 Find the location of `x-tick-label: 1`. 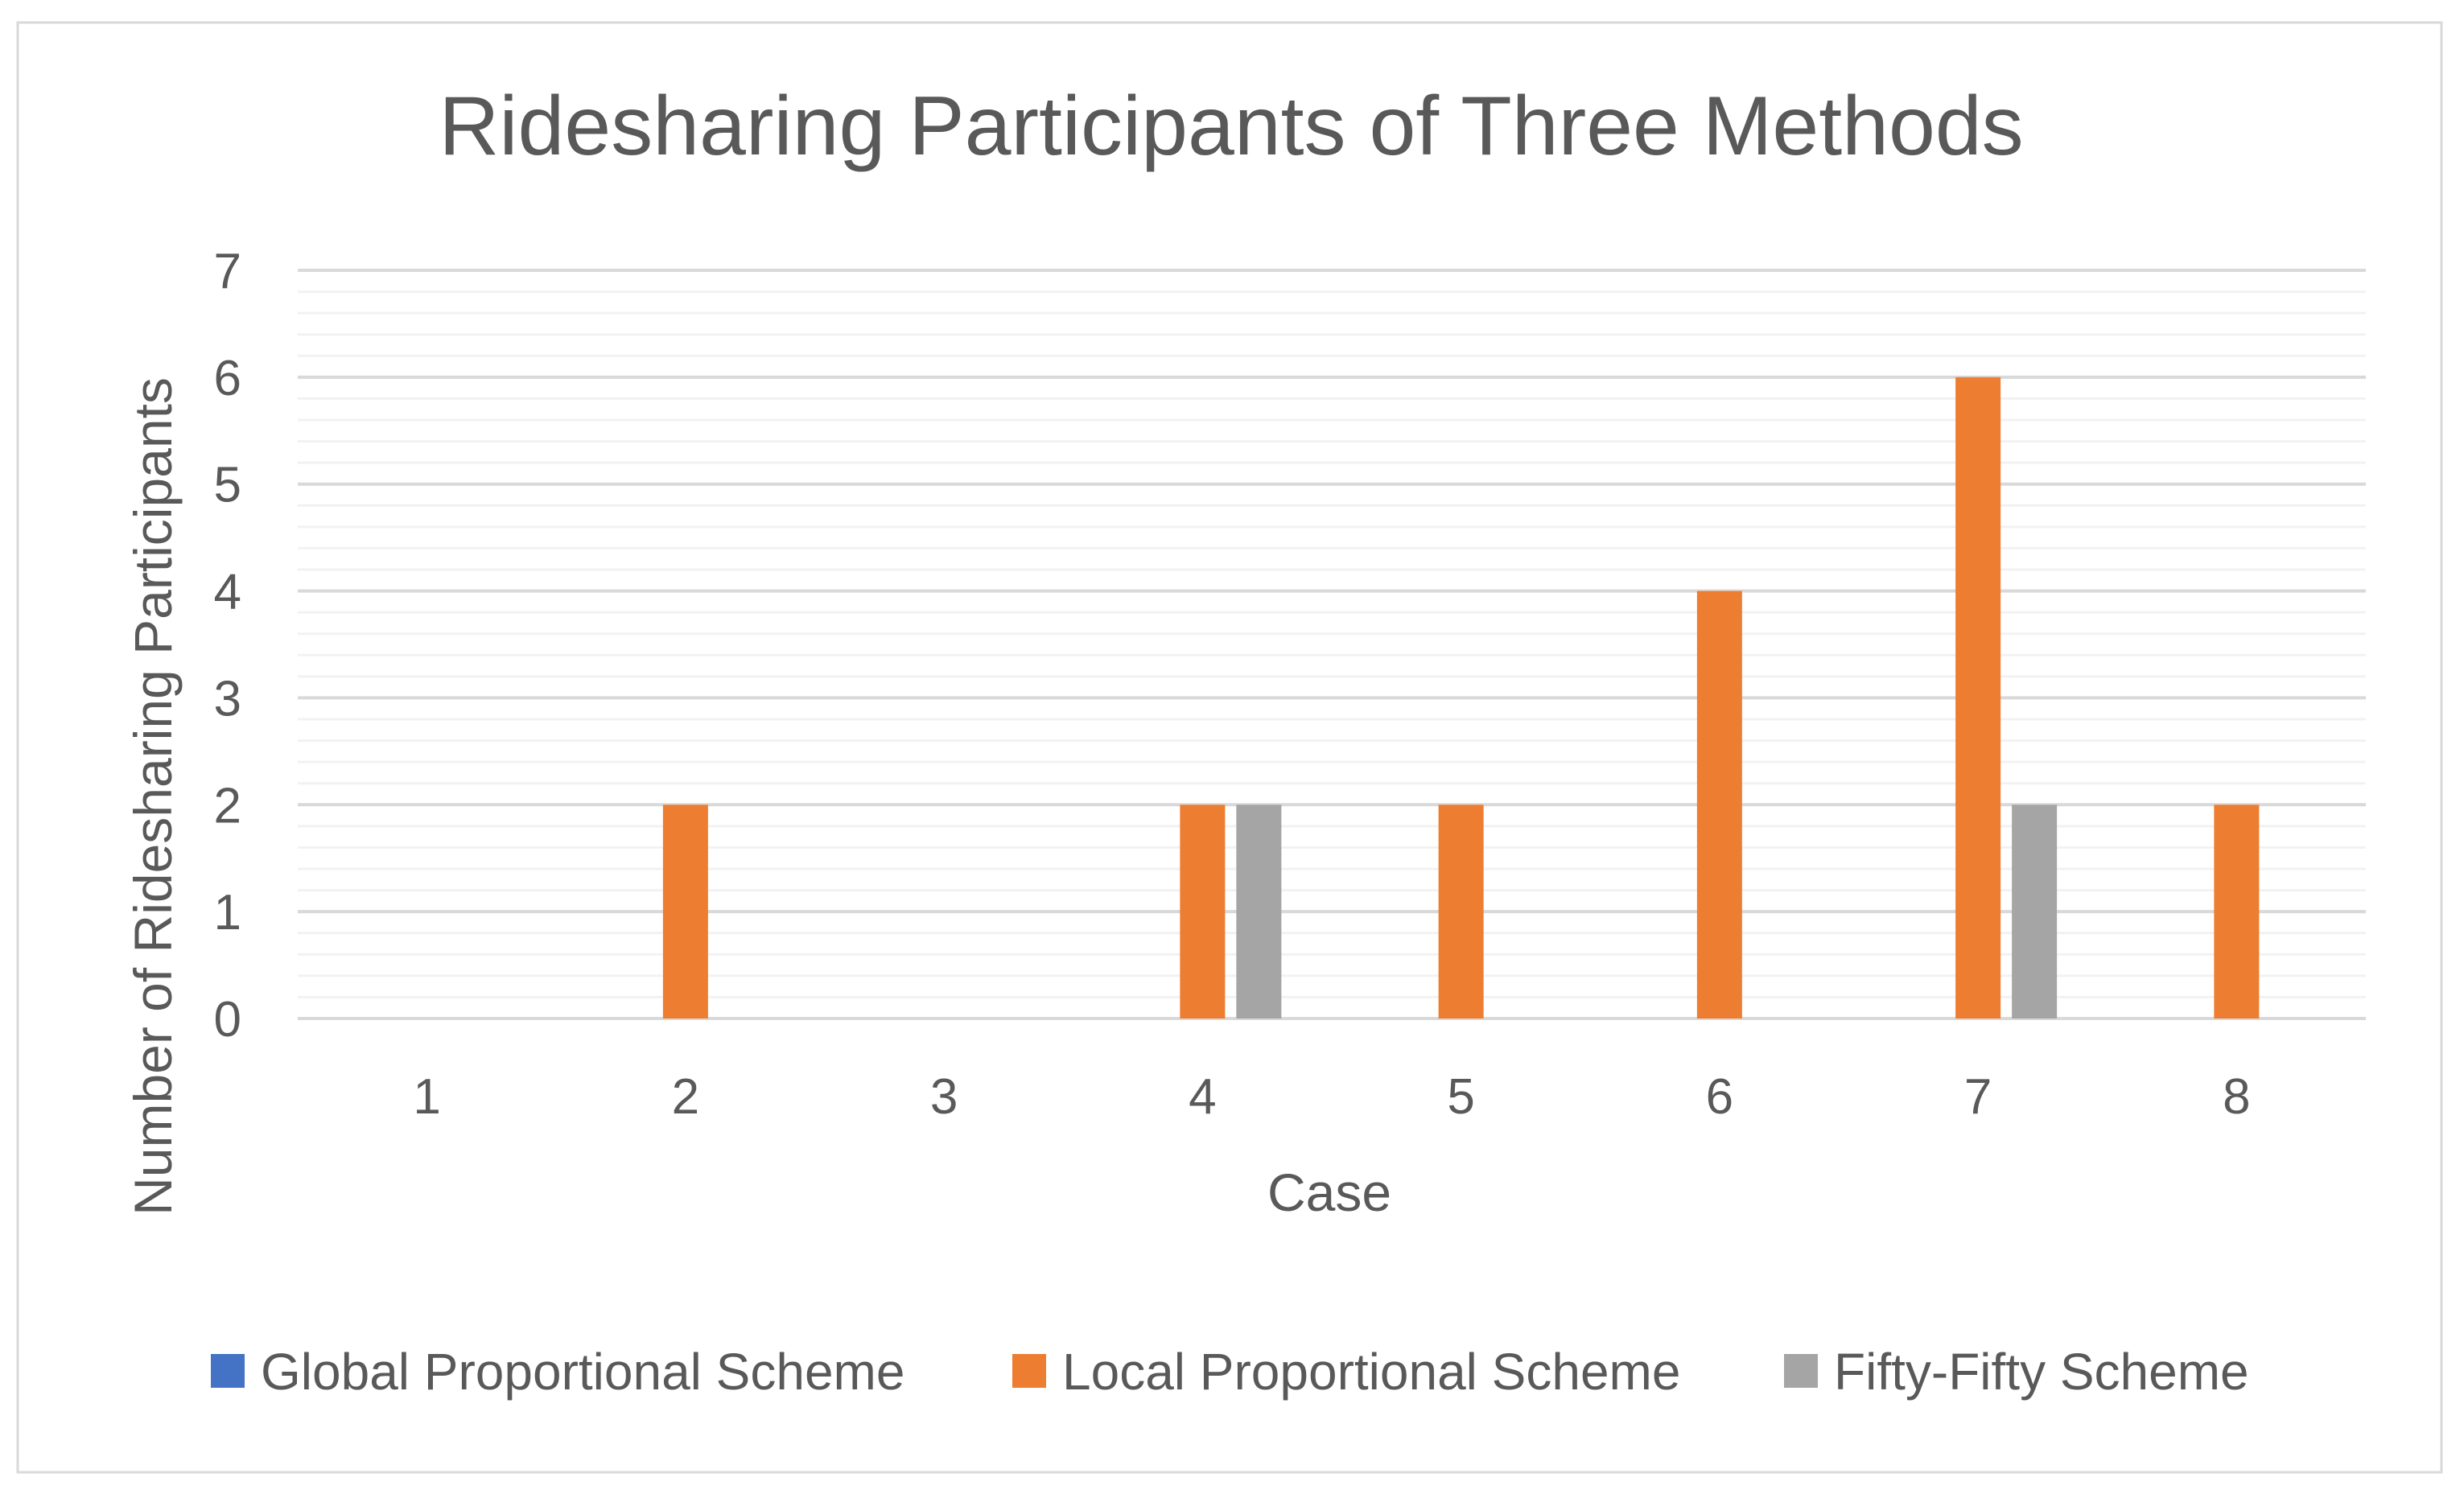

x-tick-label: 1 is located at coordinates (426, 1097).